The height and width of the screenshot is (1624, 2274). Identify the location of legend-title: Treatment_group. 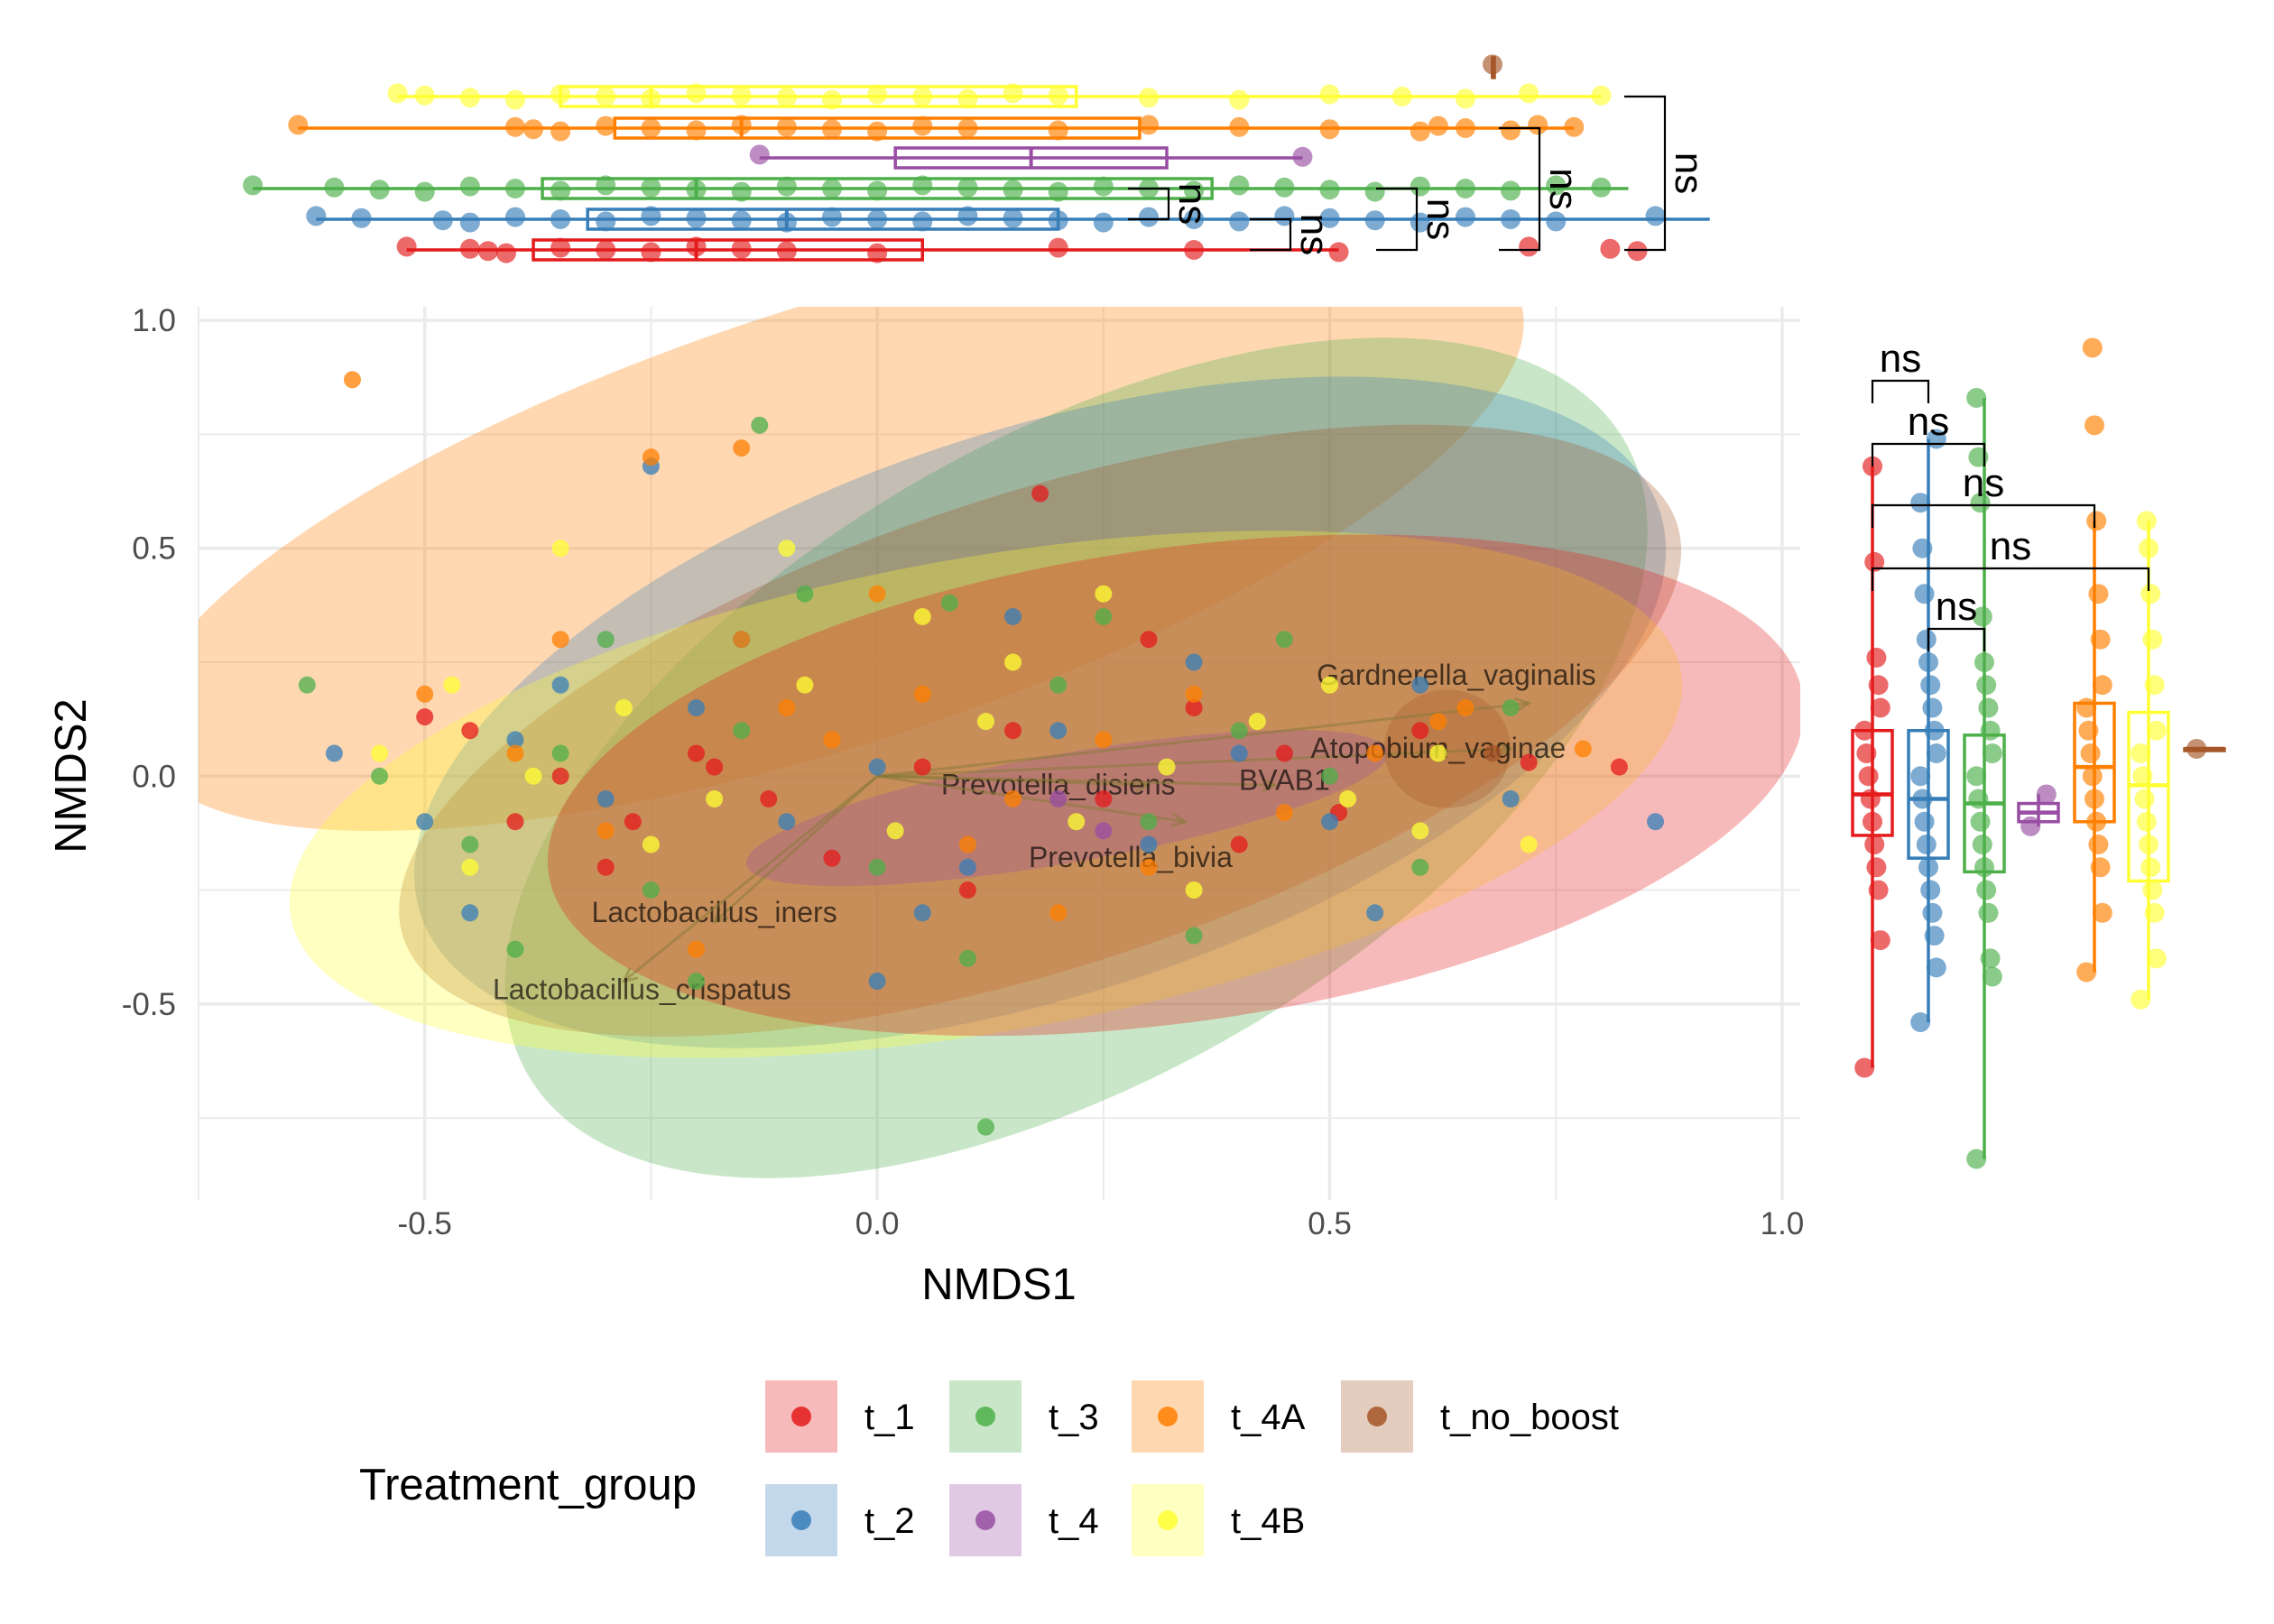
(528, 1485).